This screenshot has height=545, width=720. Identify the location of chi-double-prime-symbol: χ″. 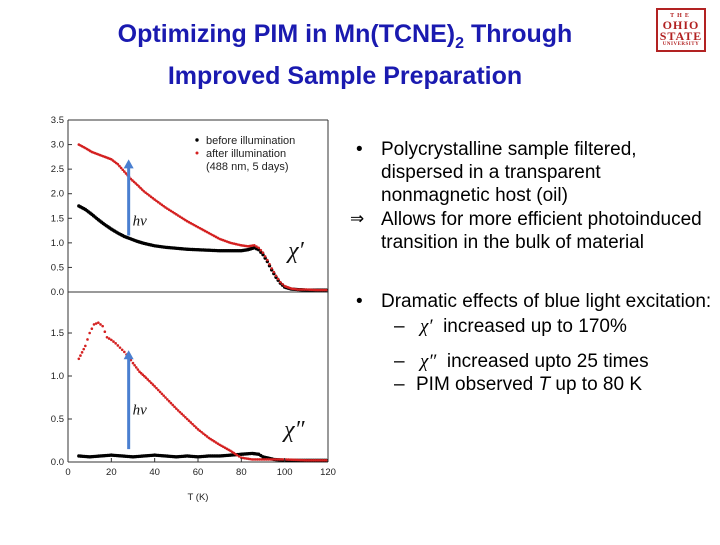
(428, 361).